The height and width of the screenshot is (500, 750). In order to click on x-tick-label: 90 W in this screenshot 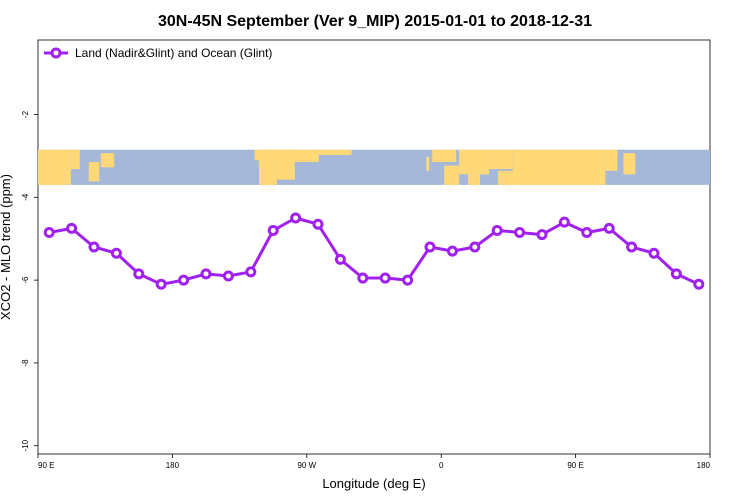, I will do `click(306, 465)`.